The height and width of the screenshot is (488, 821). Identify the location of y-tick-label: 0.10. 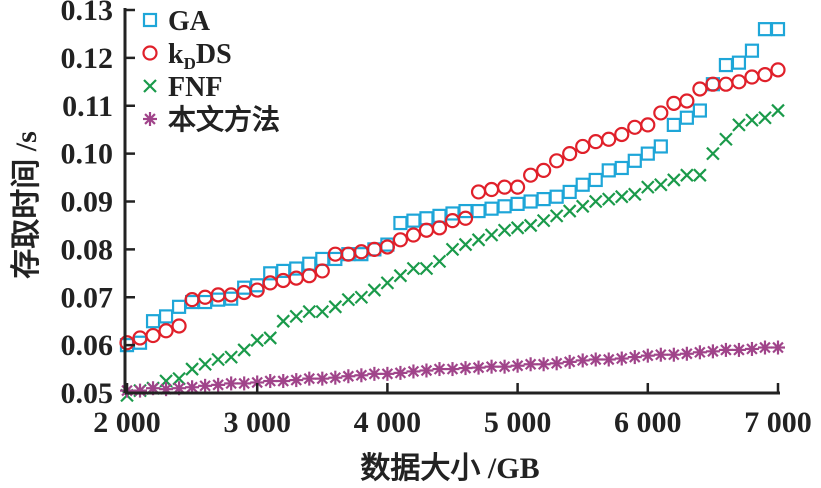
(87, 154).